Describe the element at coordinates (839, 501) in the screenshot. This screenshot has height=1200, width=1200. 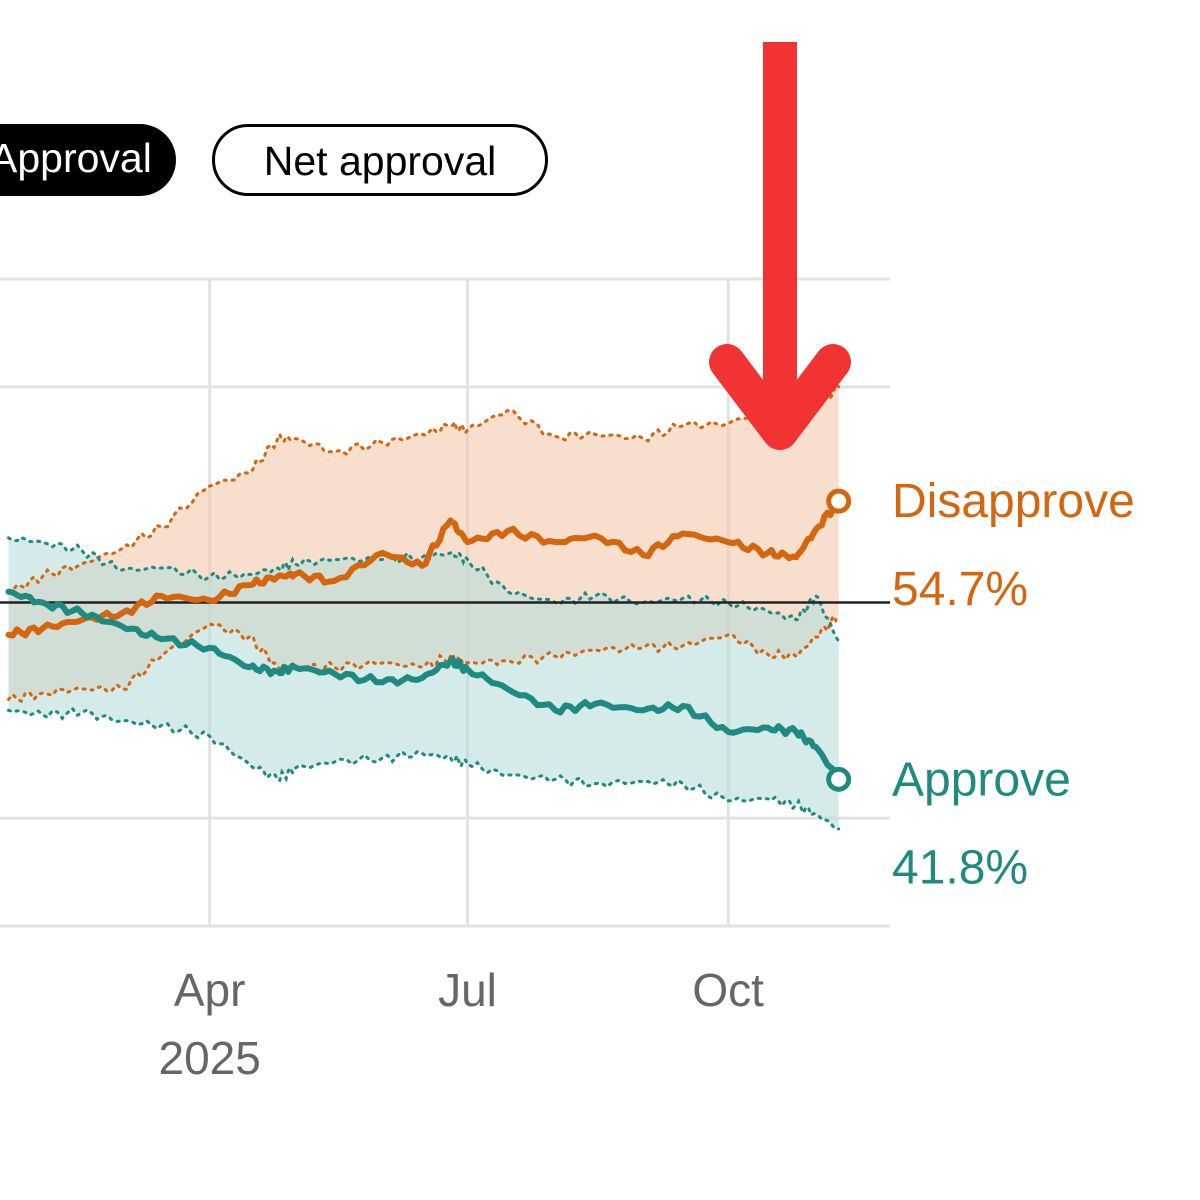
I see `disapprove-end-point` at that location.